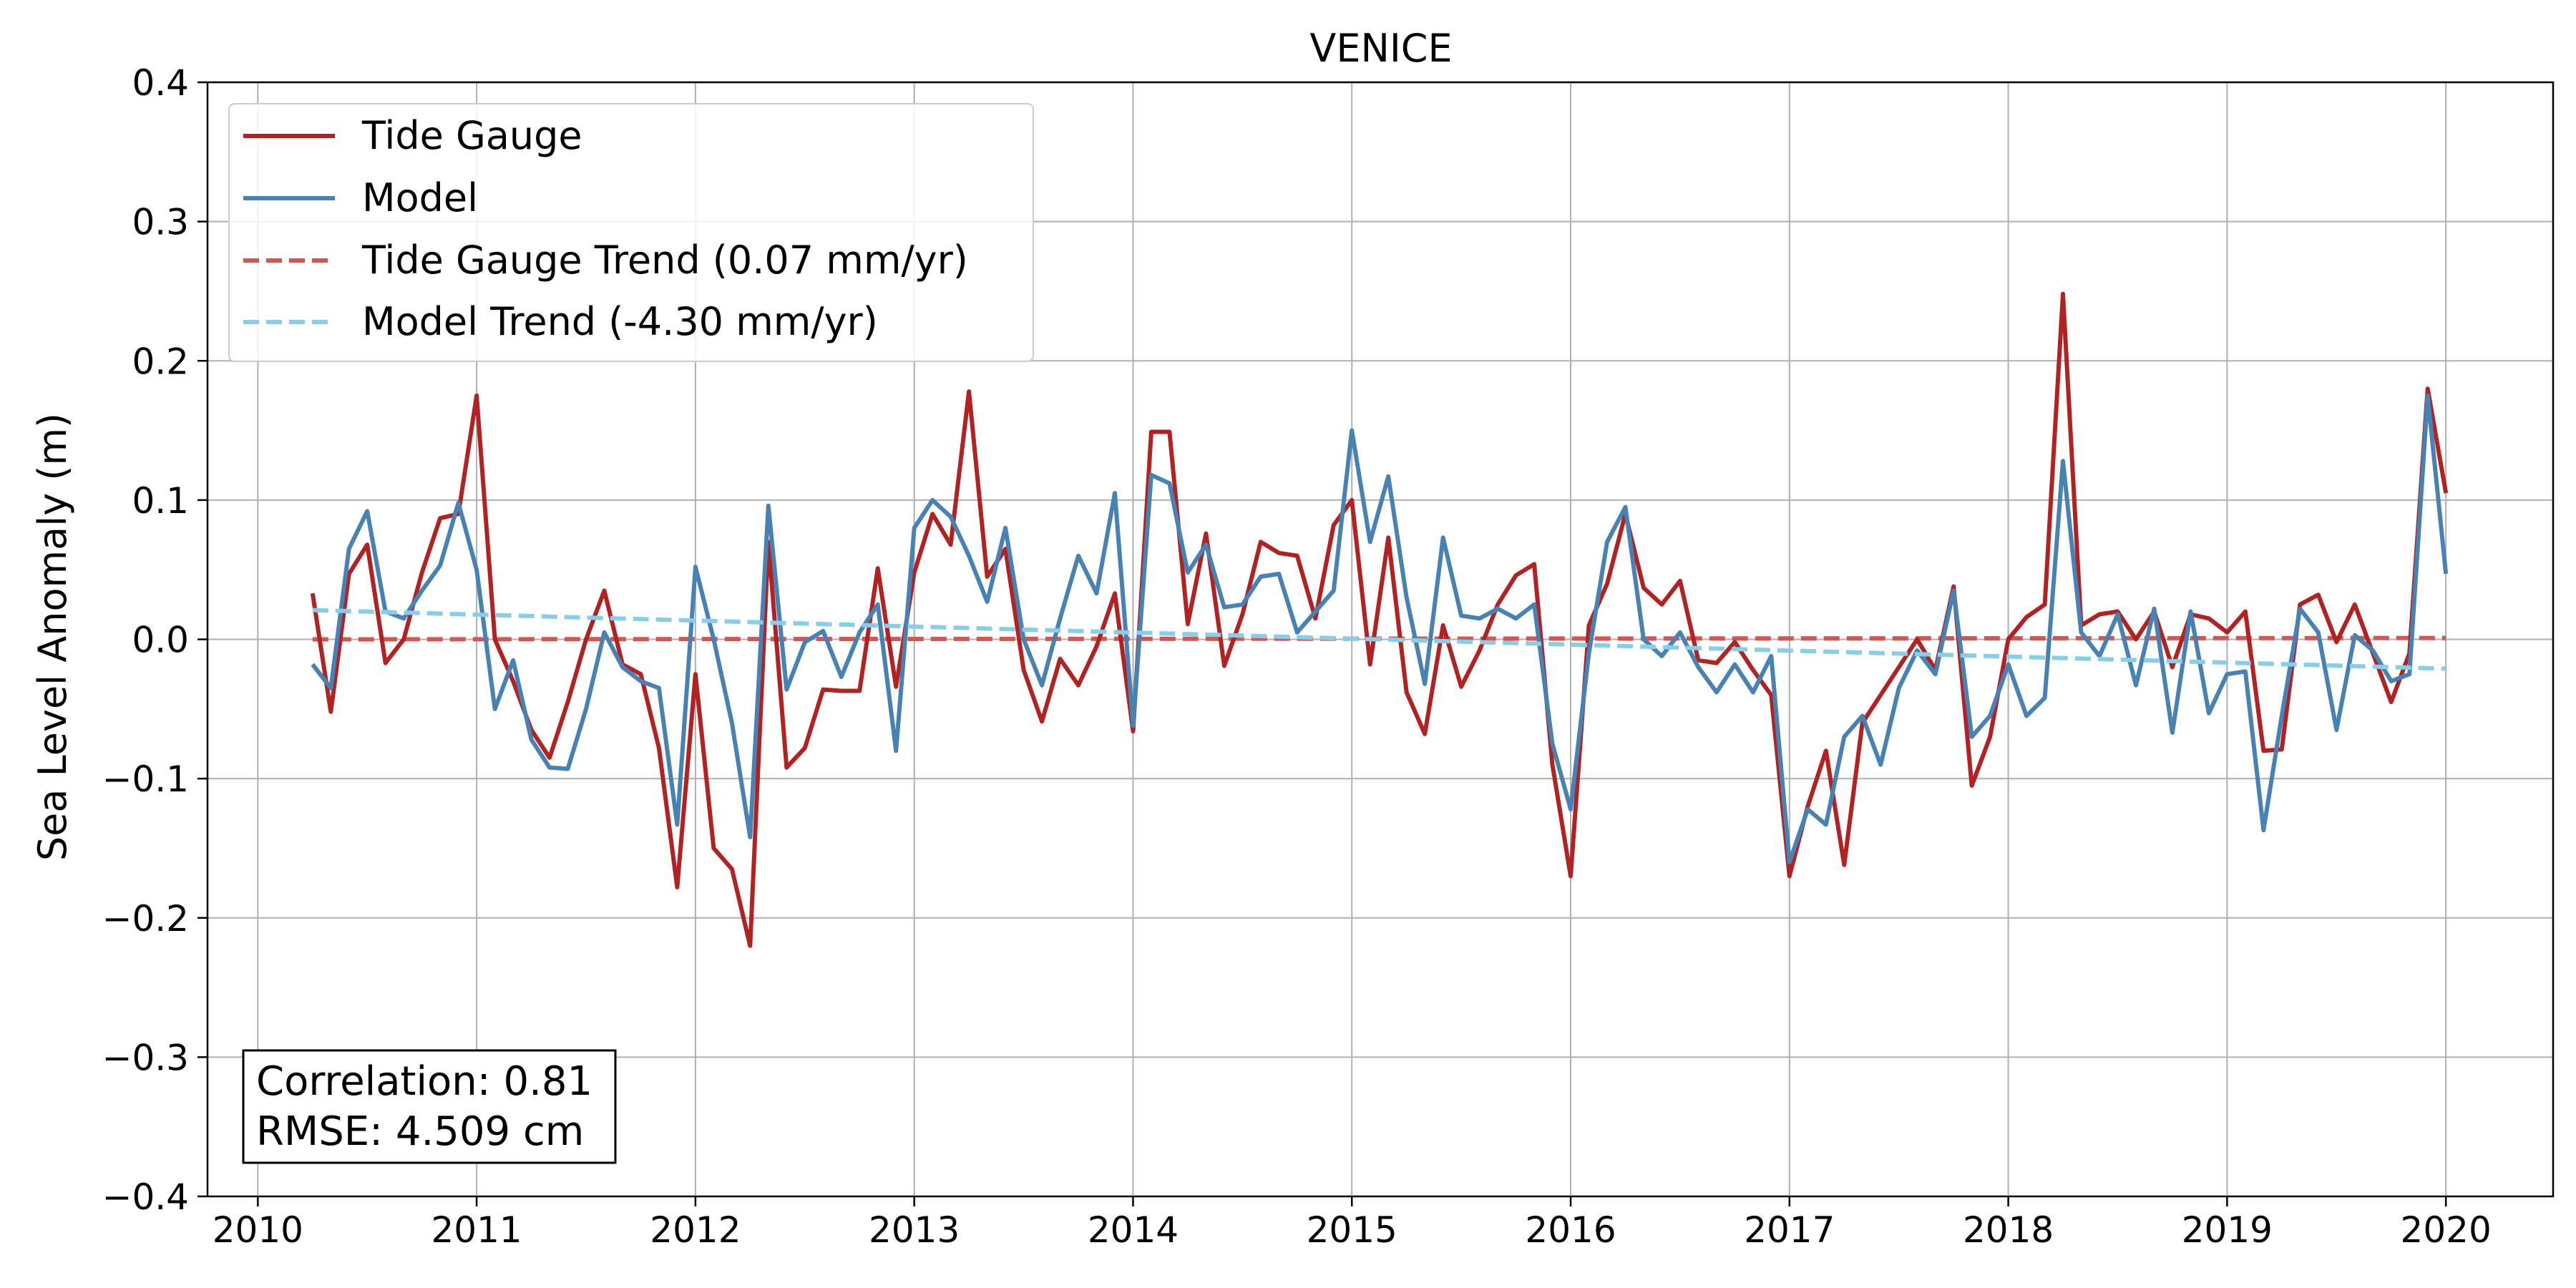 Image resolution: width=2576 pixels, height=1288 pixels. I want to click on legend-label-tide-gauge-trend: Tide Gauge Trend (0.07 mm/yr), so click(664, 260).